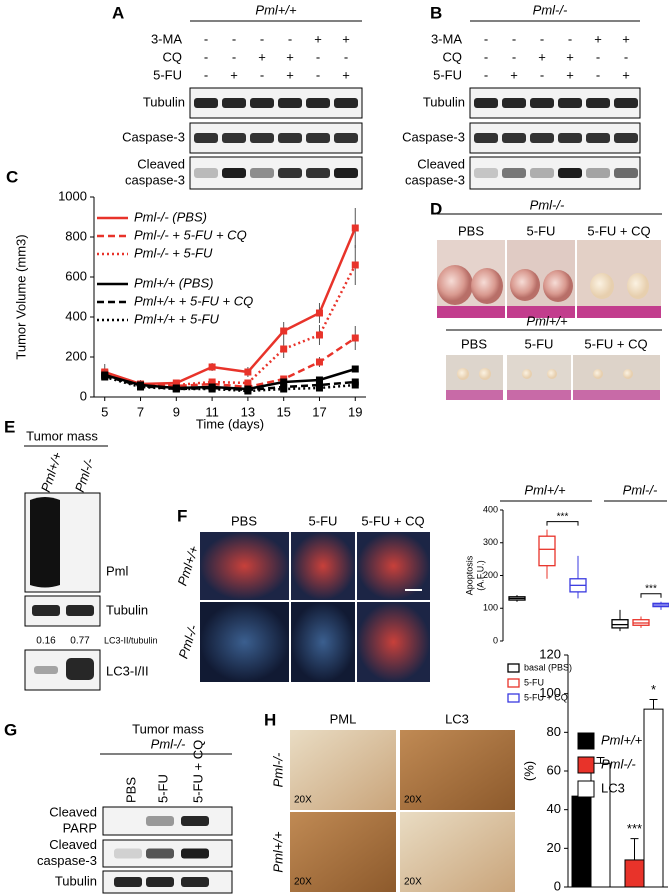  What do you see at coordinates (168, 728) in the screenshot?
I see `panel-title: Tumor mass` at bounding box center [168, 728].